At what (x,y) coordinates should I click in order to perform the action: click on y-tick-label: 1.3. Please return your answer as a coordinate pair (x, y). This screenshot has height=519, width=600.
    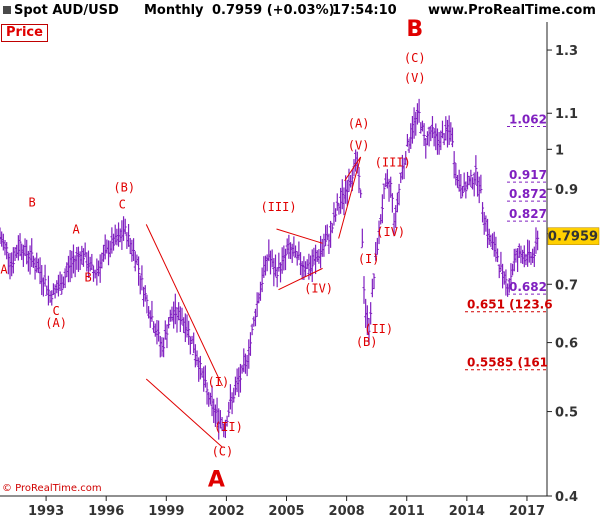
    Looking at the image, I should click on (566, 51).